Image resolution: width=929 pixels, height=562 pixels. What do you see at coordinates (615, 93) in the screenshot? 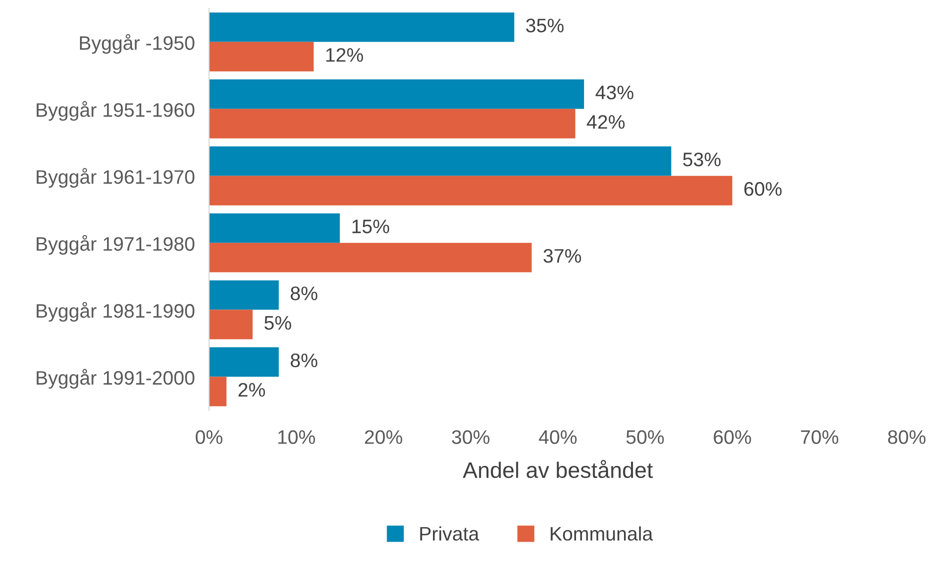
I see `data-label: 43%` at bounding box center [615, 93].